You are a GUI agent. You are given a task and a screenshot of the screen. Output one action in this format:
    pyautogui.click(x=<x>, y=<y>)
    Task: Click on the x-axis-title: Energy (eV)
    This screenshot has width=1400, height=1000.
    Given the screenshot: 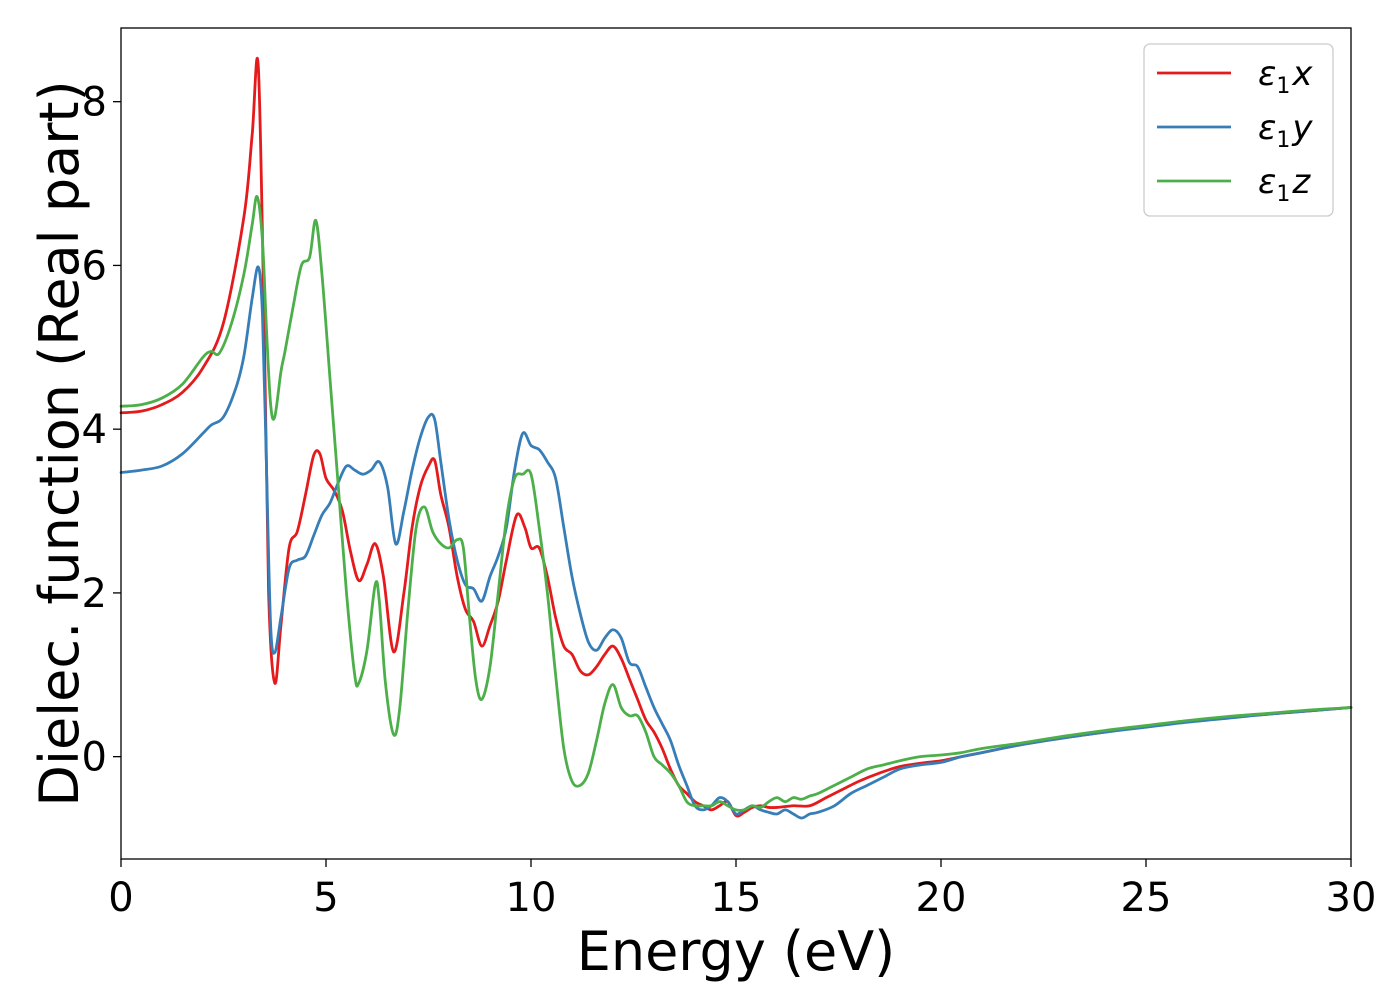 What is the action you would take?
    pyautogui.click(x=736, y=951)
    